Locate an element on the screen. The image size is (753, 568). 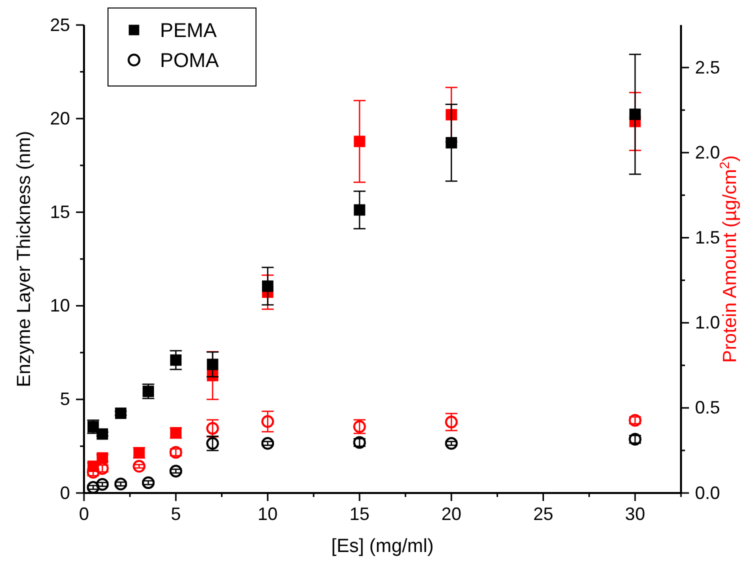
y2-tick-label: 2.5 is located at coordinates (707, 67).